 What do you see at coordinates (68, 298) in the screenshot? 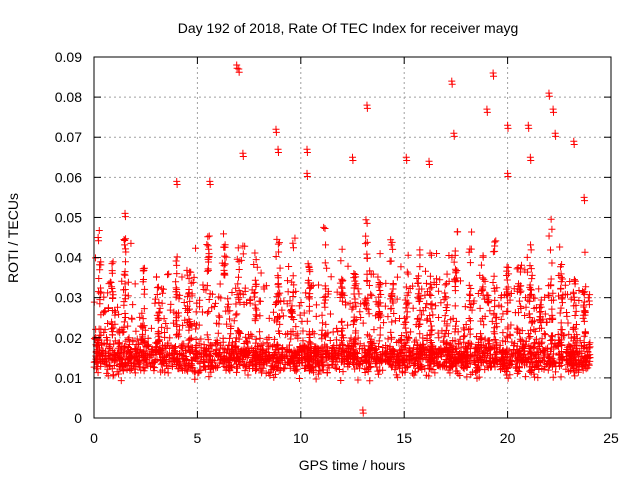
I see `y-tick-label: 0.03` at bounding box center [68, 298].